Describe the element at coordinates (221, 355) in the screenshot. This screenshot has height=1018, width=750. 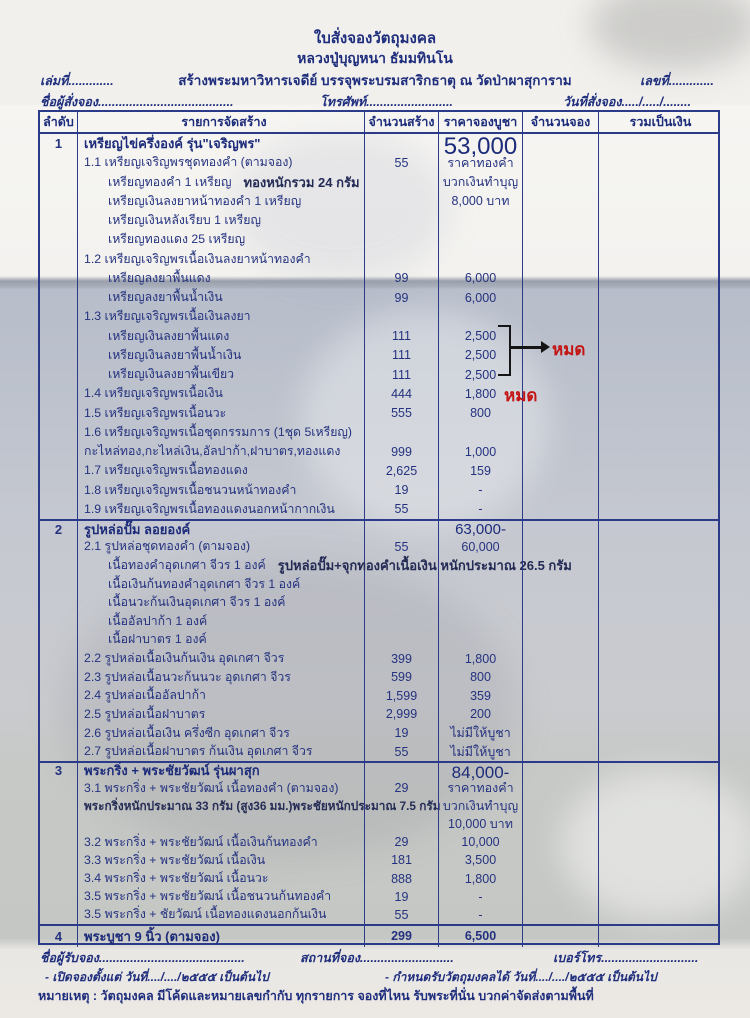
I see `row-item-name: เหรียญเงินลงยาพื้นน้ำเงิน` at that location.